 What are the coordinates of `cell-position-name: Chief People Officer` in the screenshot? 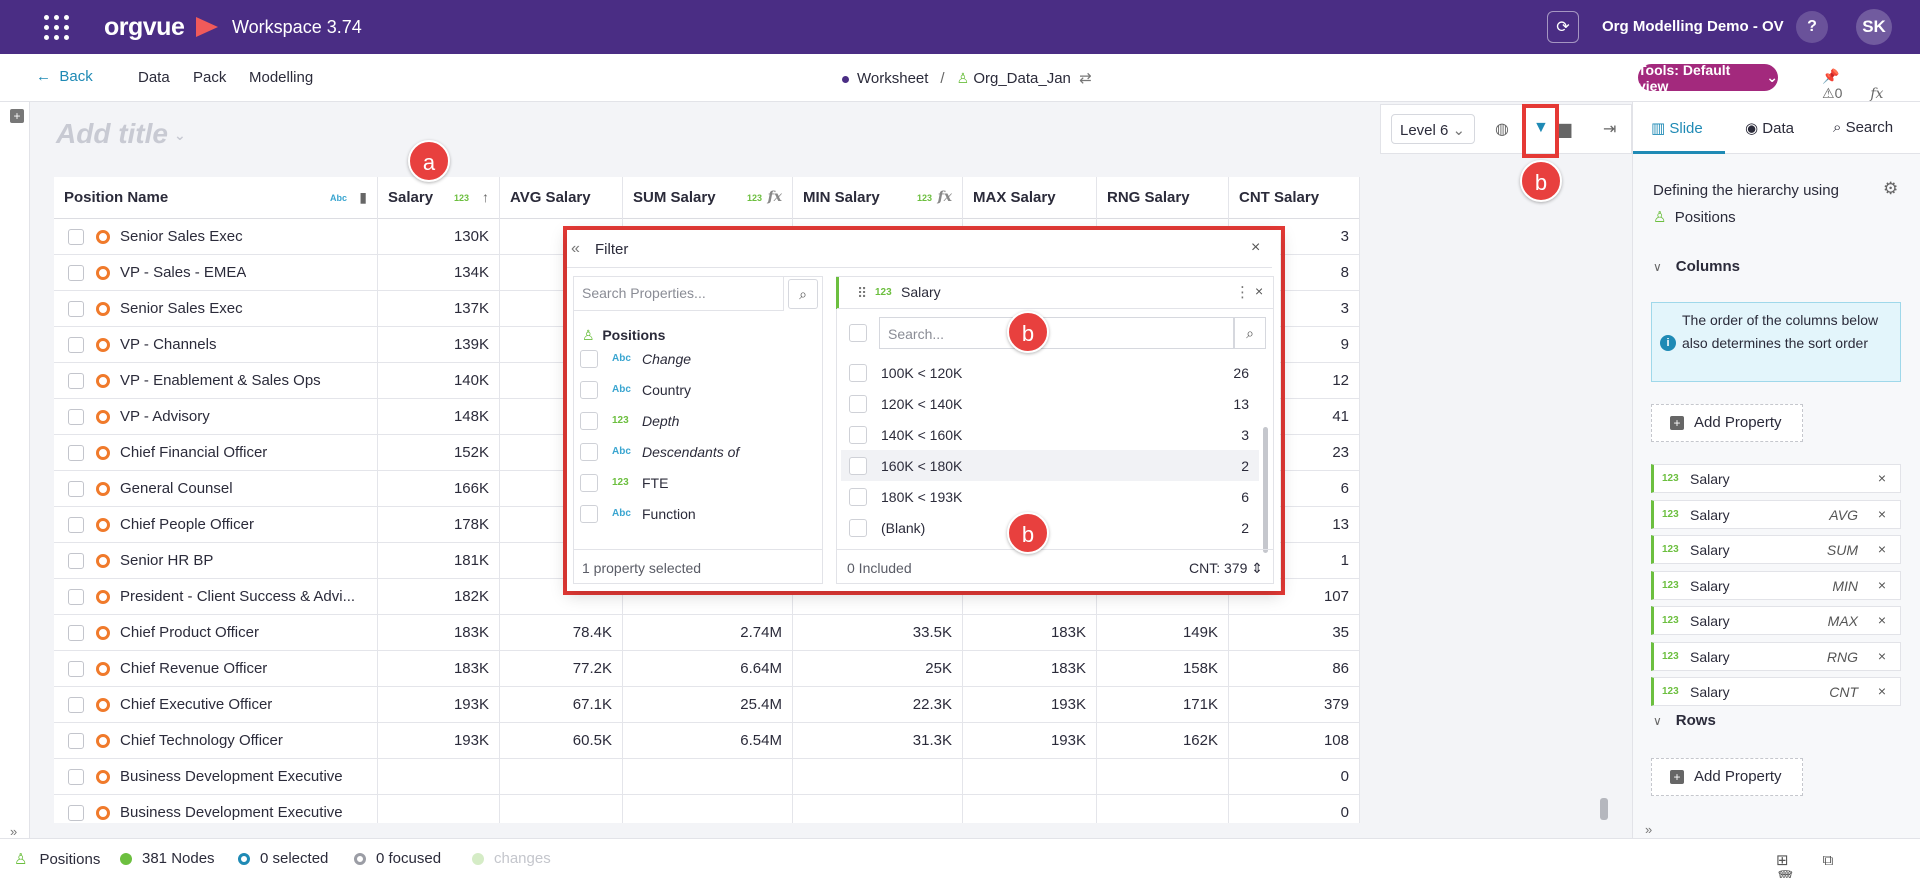 It's located at (216, 525).